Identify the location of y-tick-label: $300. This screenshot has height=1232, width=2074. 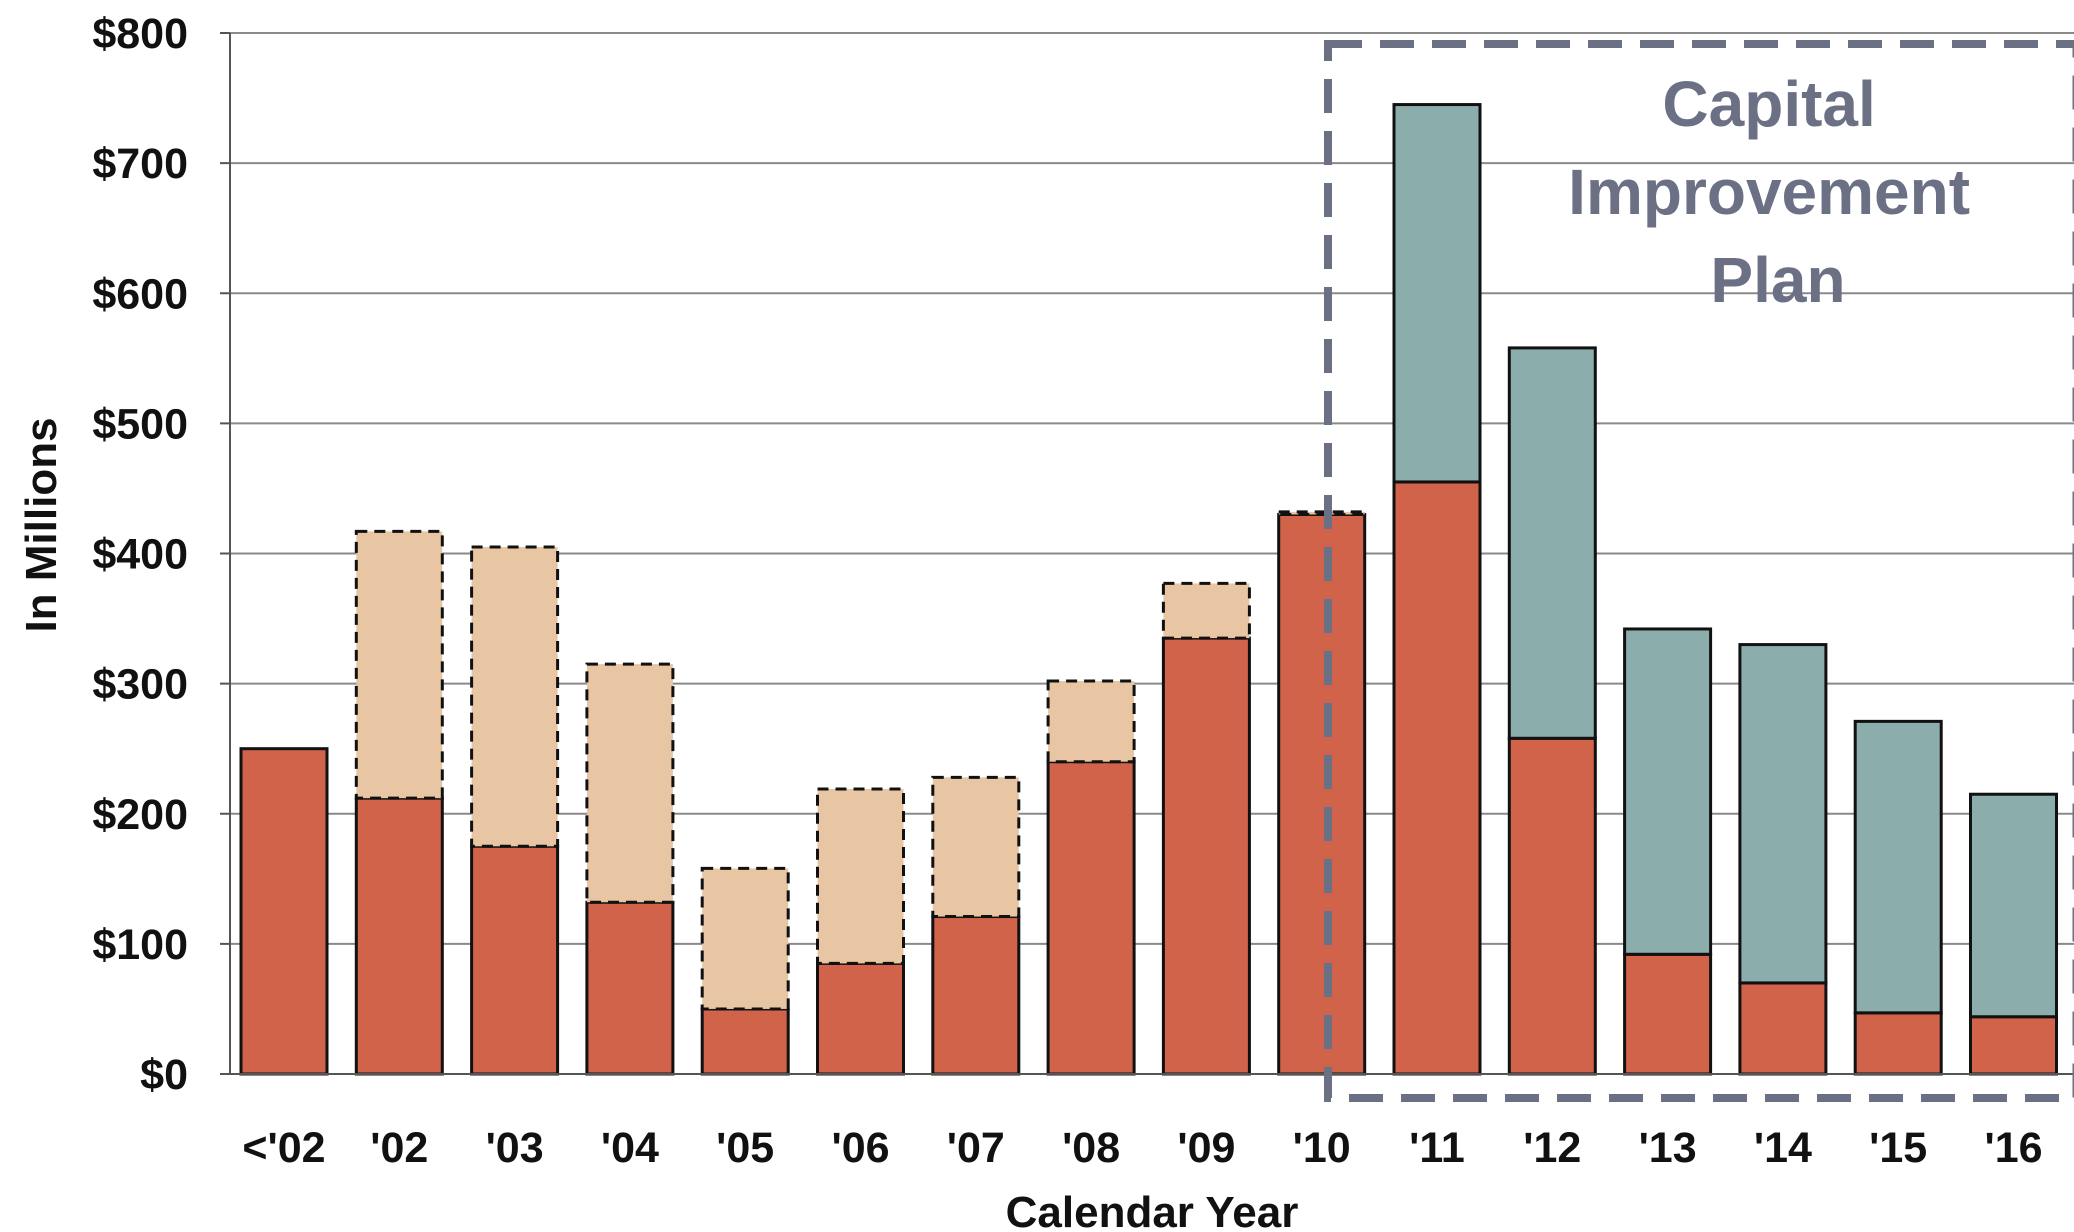
(140, 685).